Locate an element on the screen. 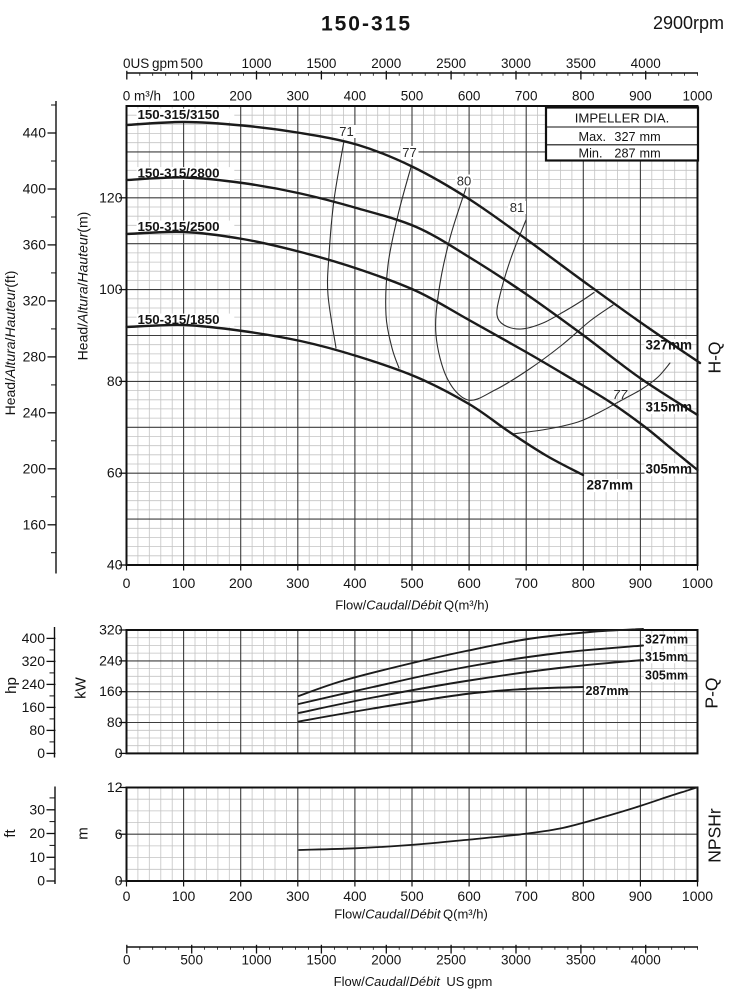 Image resolution: width=737 pixels, height=1000 pixels. svg-text: m is located at coordinates (83, 833).